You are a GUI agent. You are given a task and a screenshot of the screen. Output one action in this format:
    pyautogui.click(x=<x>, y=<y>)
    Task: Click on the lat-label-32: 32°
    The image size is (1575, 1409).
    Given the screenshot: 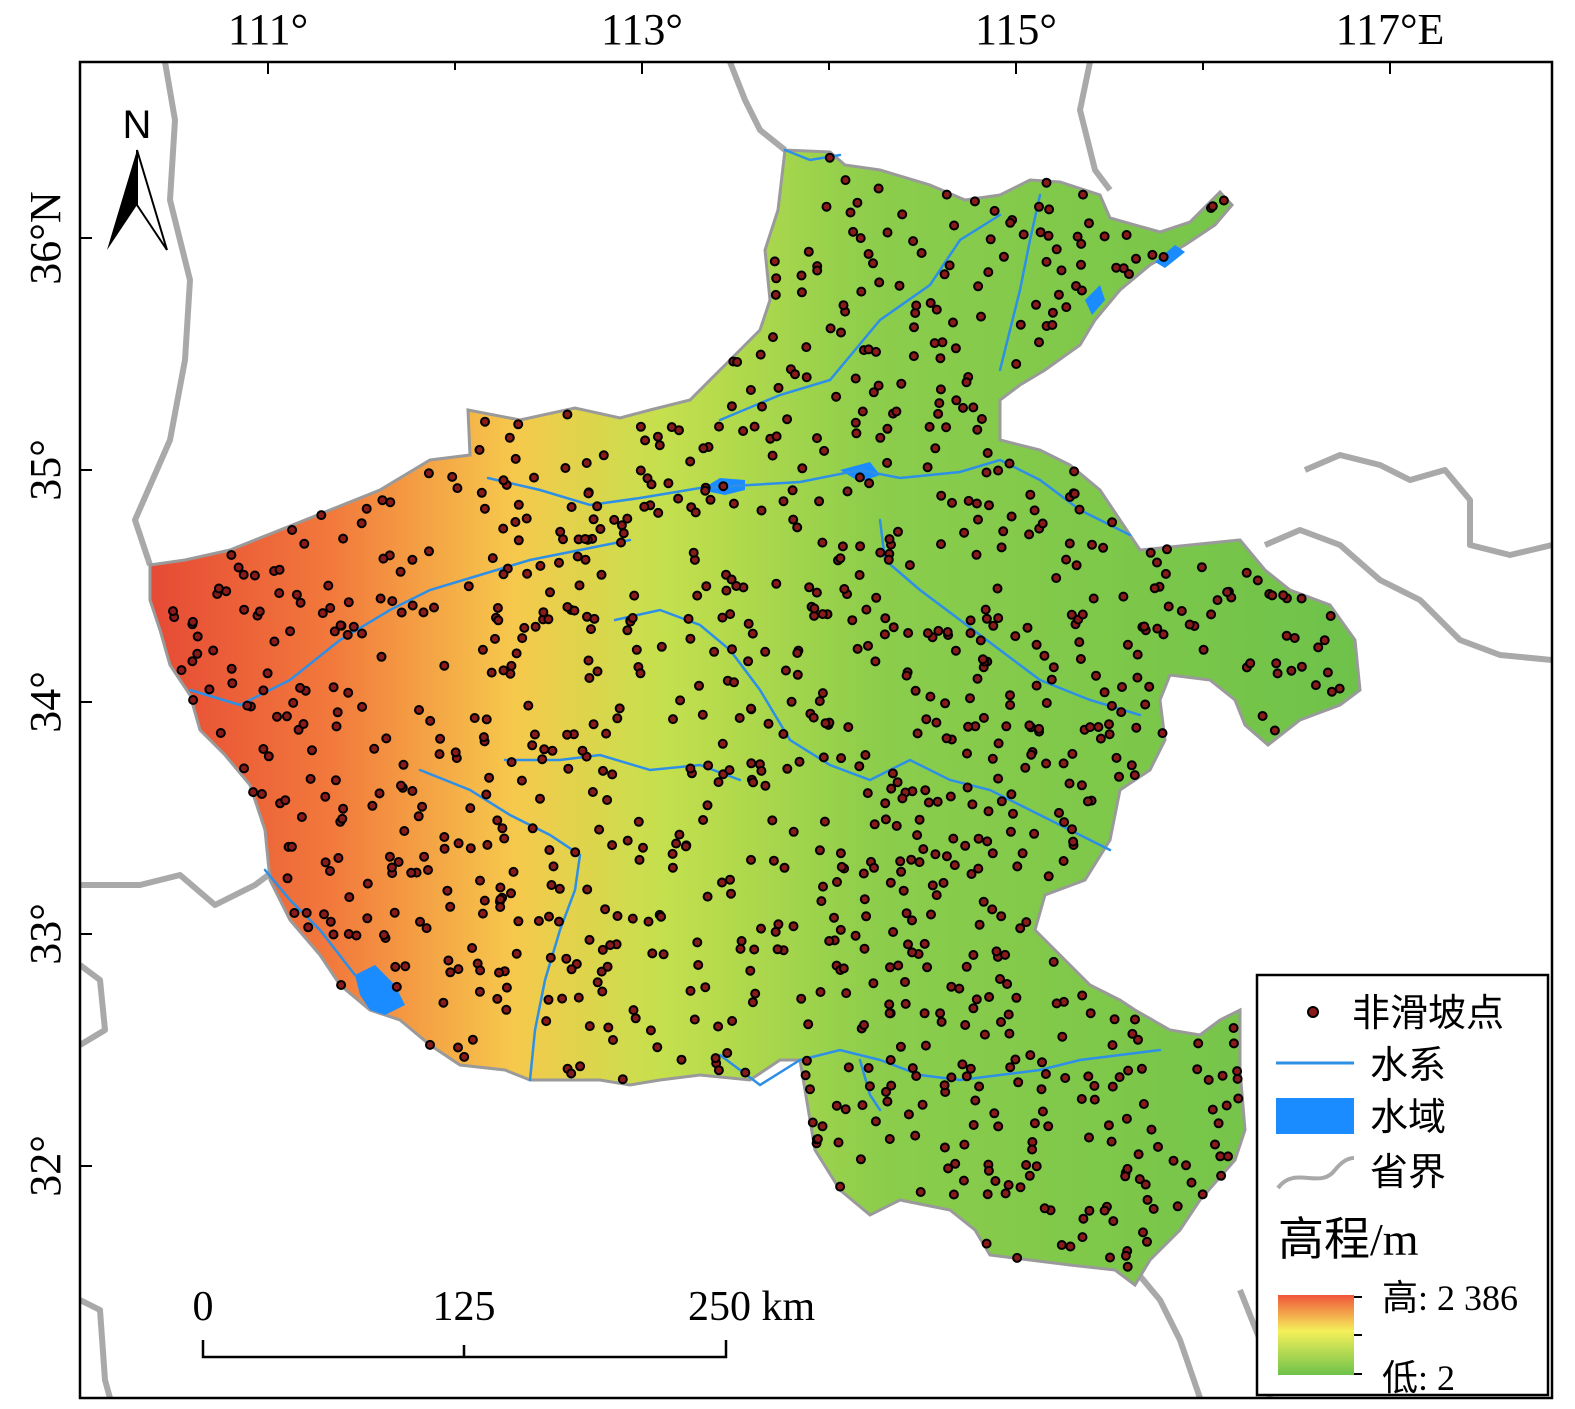 What is the action you would take?
    pyautogui.click(x=45, y=1166)
    